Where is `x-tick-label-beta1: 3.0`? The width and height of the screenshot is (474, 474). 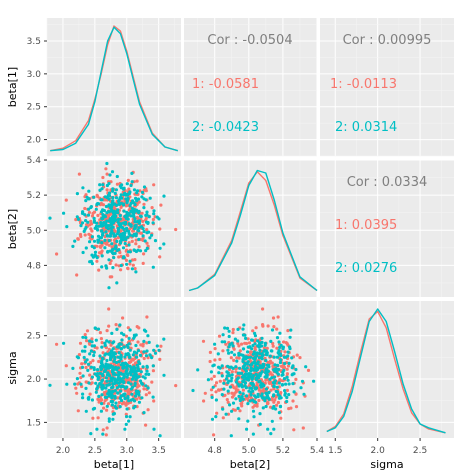
x-tick-label-beta1: 3.0 is located at coordinates (127, 451).